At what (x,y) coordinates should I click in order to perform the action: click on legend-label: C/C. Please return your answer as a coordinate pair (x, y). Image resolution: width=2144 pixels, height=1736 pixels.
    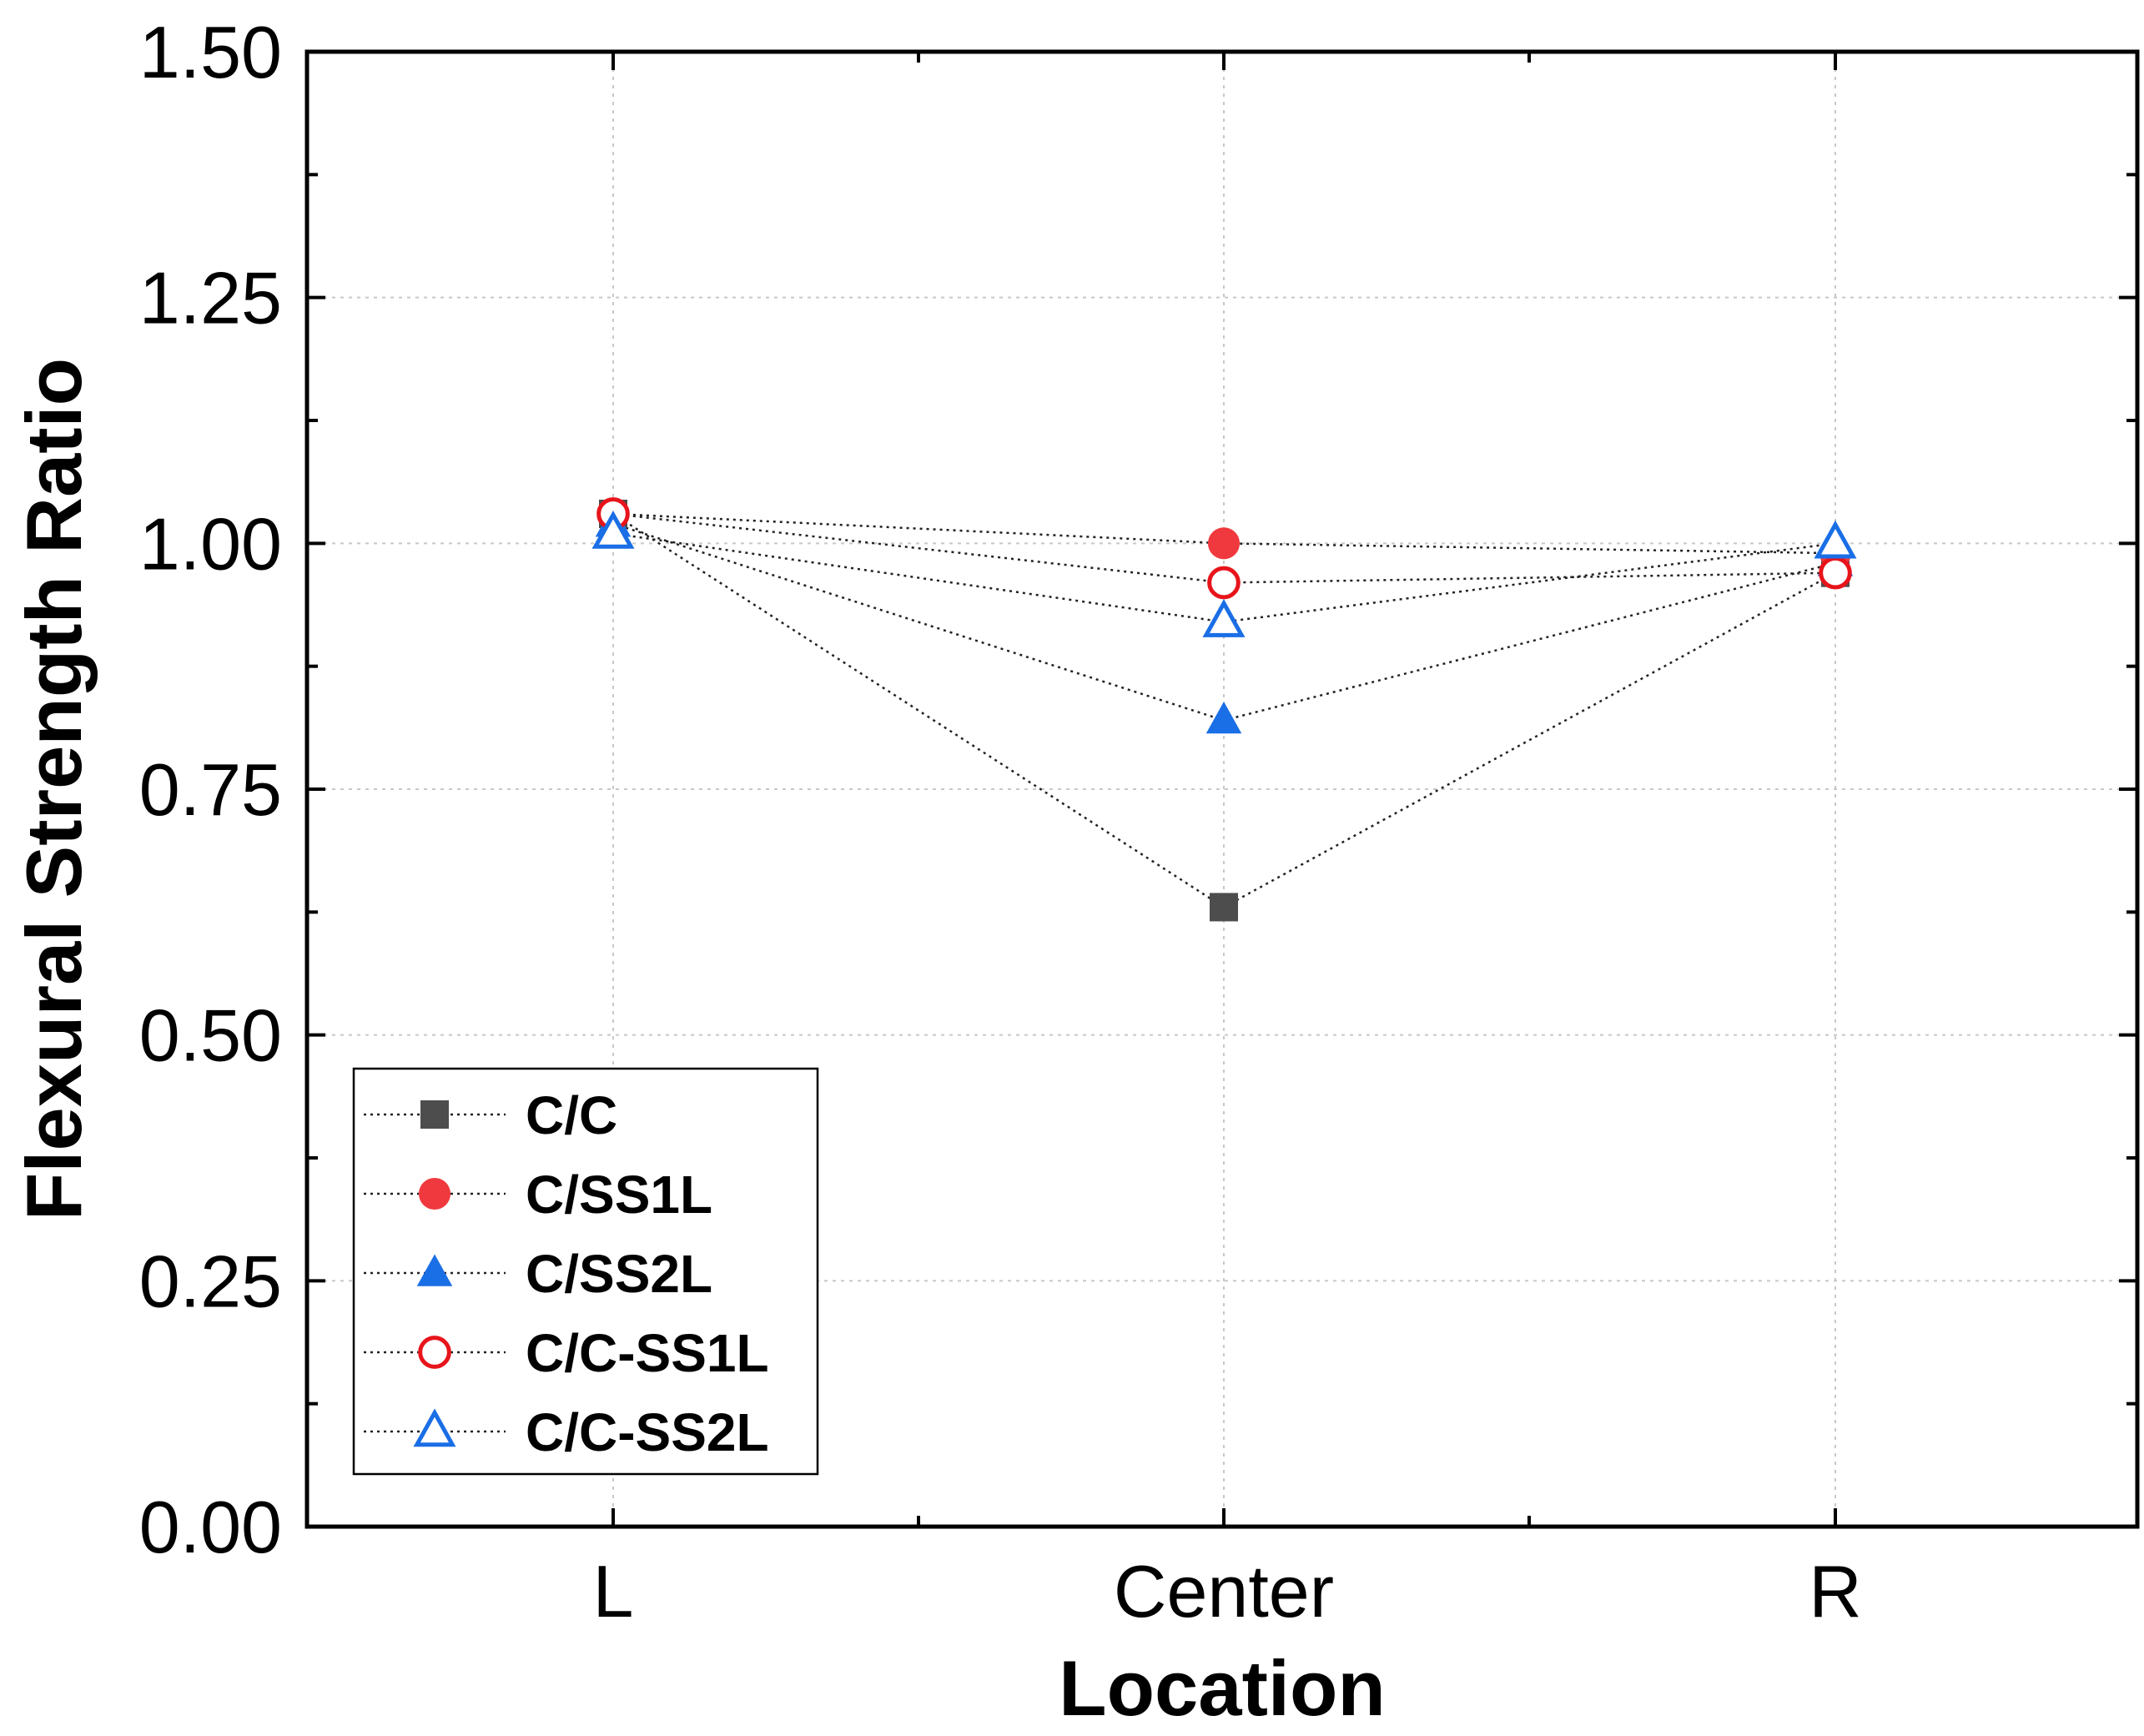
    Looking at the image, I should click on (571, 1115).